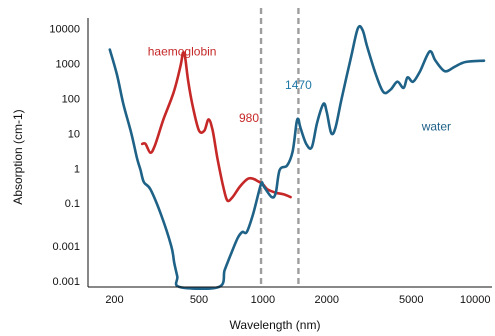  Describe the element at coordinates (297, 300) in the screenshot. I see `x-tick-labels: 200 500 1000 2000 5000 10000` at that location.